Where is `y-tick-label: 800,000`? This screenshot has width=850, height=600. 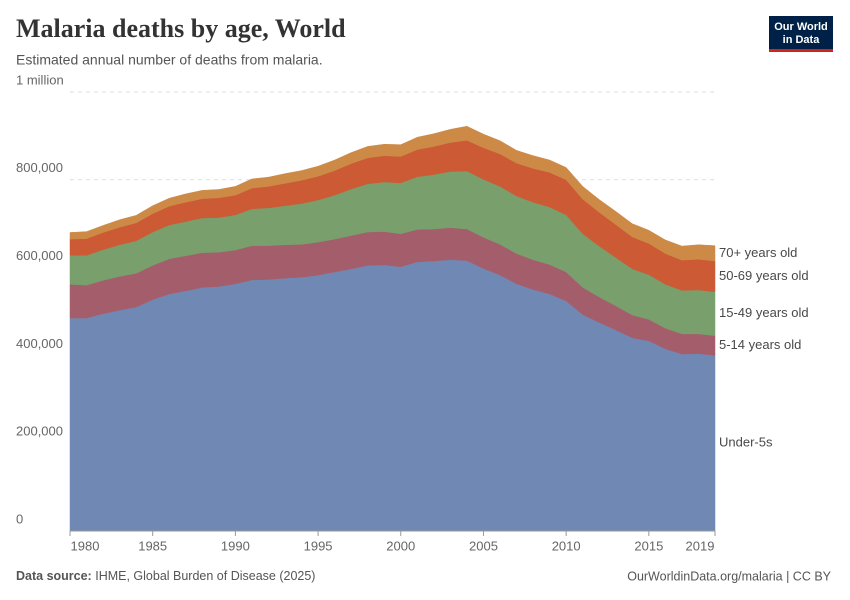
y-tick-label: 800,000 is located at coordinates (39, 167).